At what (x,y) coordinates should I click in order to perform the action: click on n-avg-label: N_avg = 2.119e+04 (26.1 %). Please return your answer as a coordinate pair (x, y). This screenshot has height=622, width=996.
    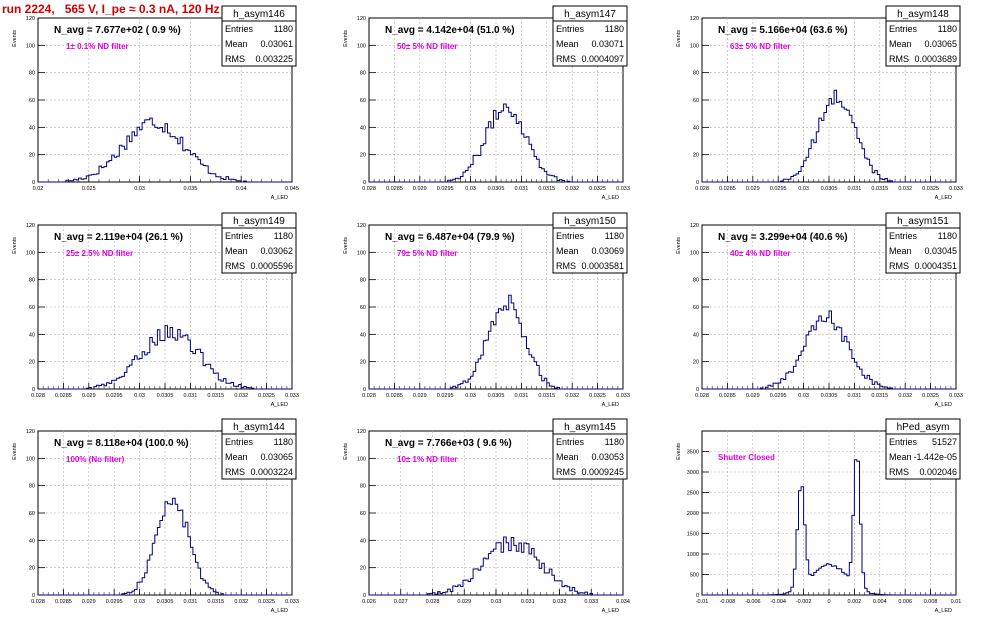
    Looking at the image, I should click on (118, 237).